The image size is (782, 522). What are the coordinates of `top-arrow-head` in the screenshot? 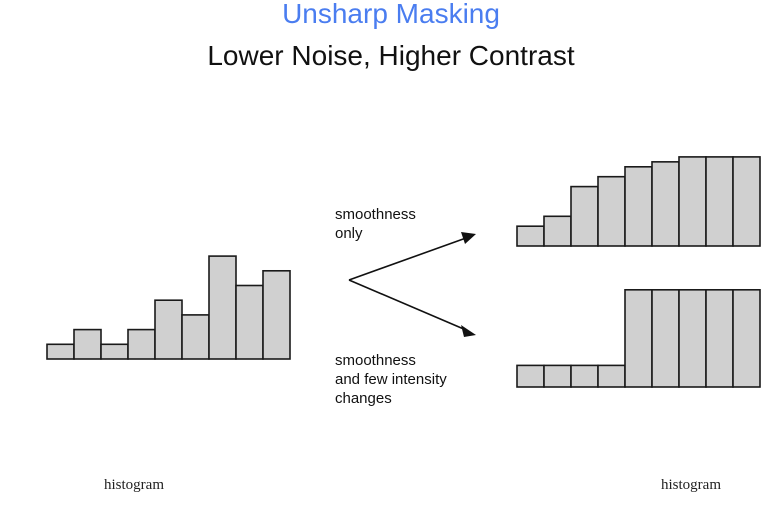 It's located at (468, 238).